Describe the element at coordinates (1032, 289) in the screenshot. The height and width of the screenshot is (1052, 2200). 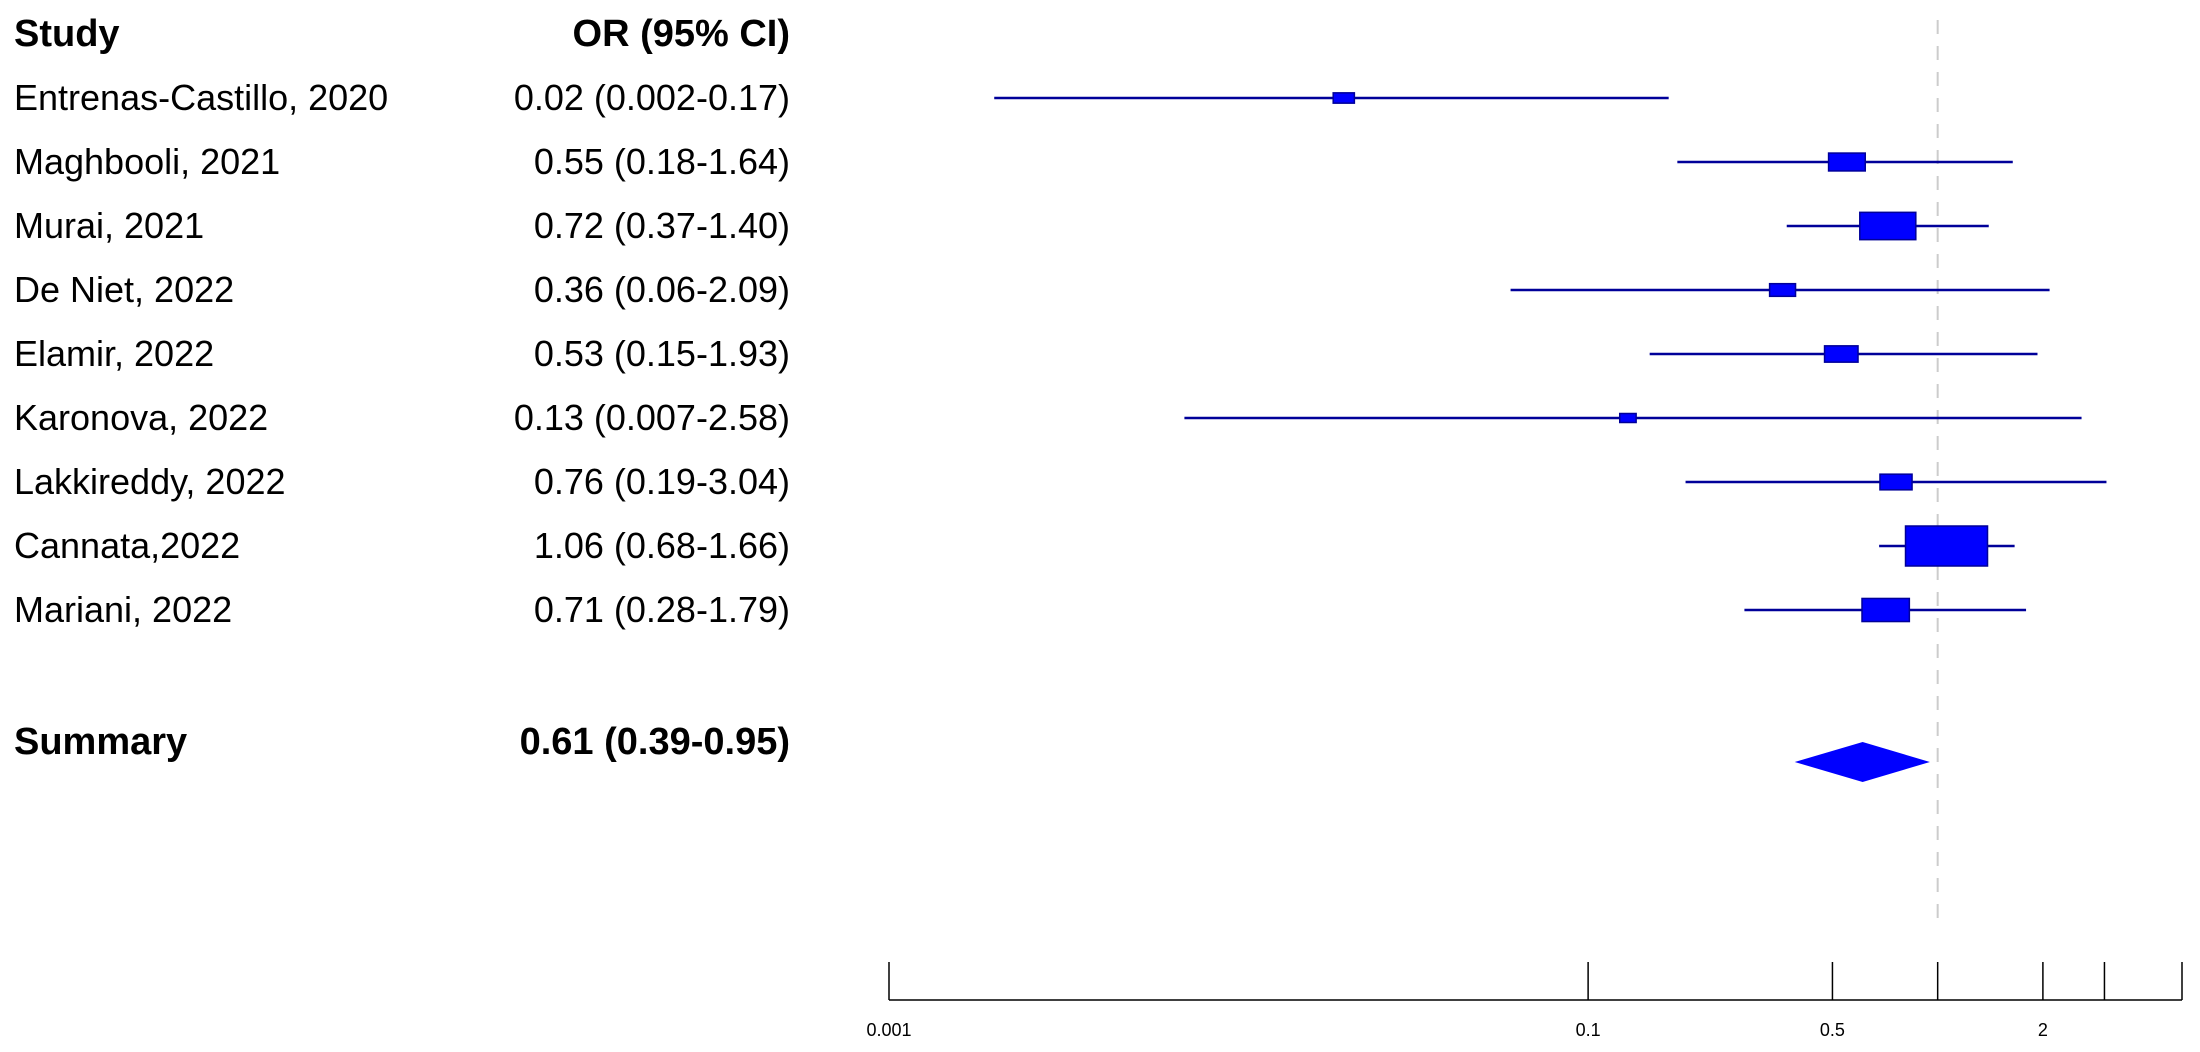
I see `study-row: De Niet, 2022 0.36 (0.06-2.09)` at that location.